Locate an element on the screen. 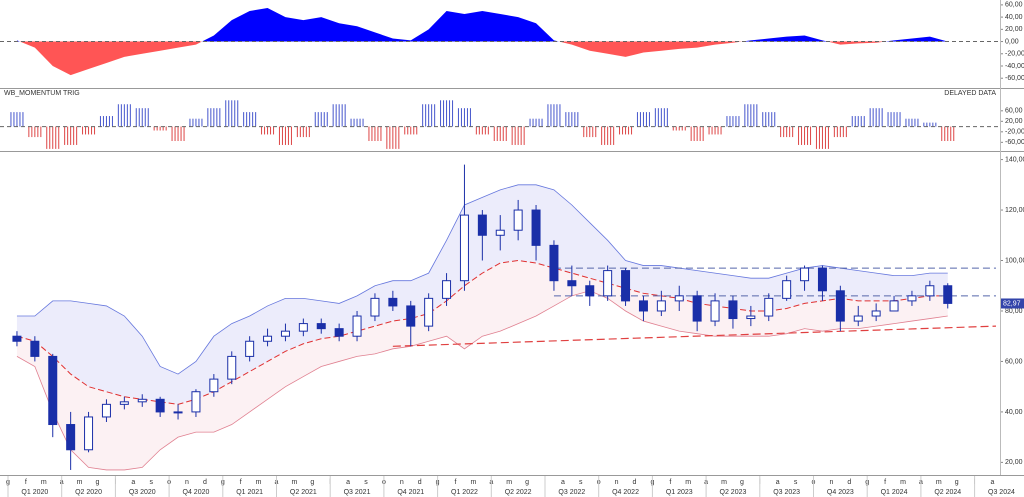 Image resolution: width=1024 pixels, height=497 pixels. quarter-label: Q2 2022 is located at coordinates (518, 492).